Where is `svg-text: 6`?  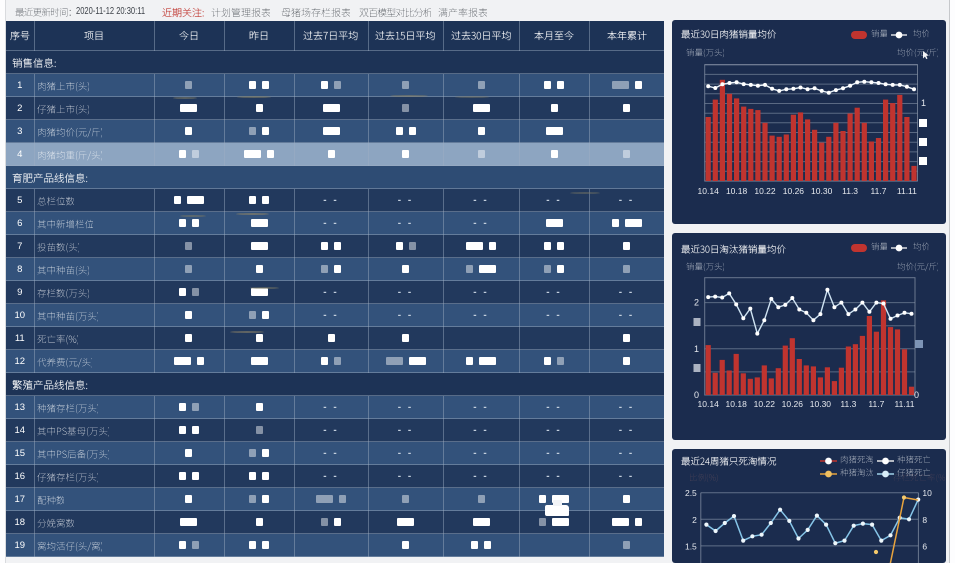 svg-text: 6 is located at coordinates (924, 546).